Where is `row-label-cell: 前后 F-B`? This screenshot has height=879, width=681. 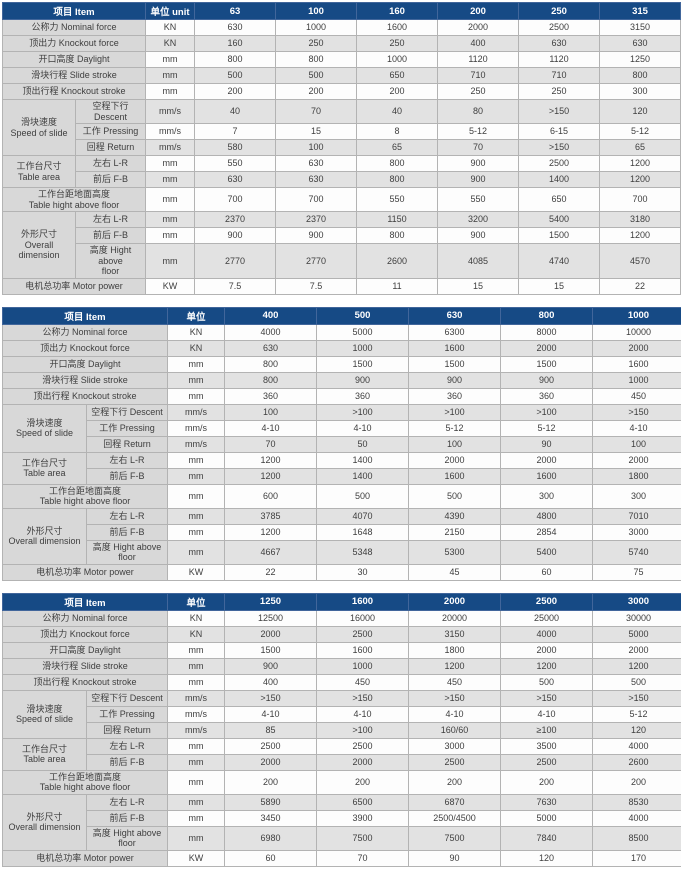 row-label-cell: 前后 F-B is located at coordinates (127, 762).